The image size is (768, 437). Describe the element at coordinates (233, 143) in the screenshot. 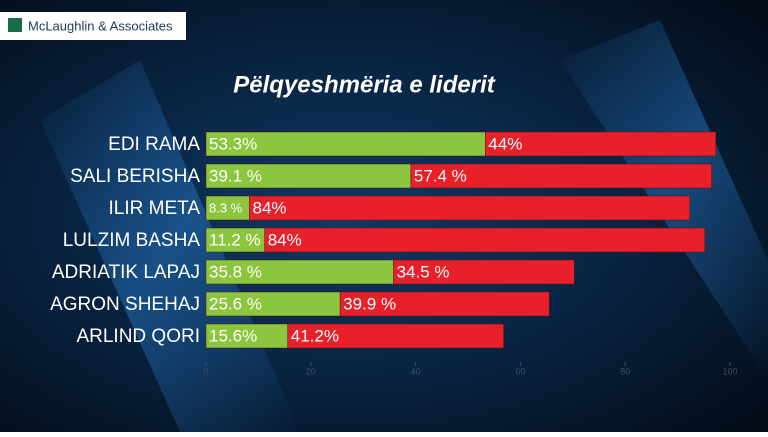

I see `value-label: 53.3%` at that location.